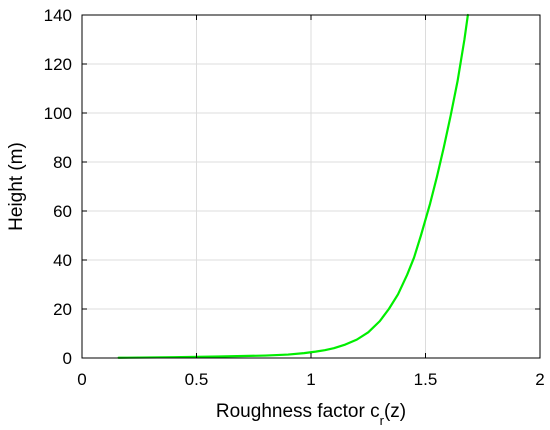 The height and width of the screenshot is (430, 550). I want to click on y-tick-label: 20, so click(62, 309).